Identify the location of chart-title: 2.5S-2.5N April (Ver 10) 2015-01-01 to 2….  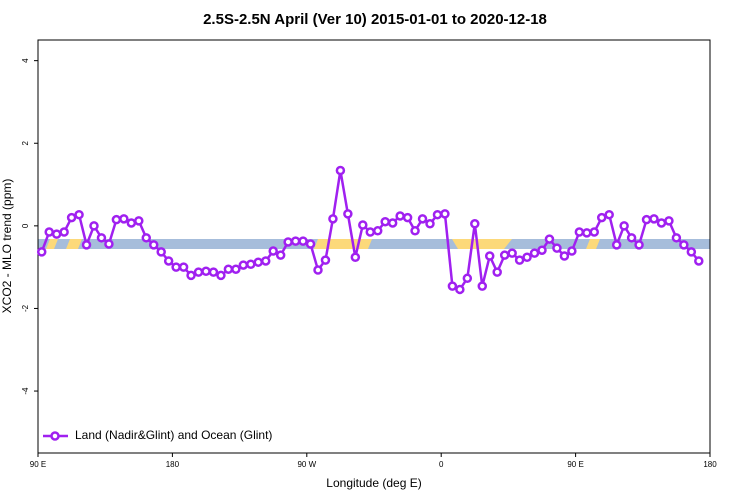
(375, 19).